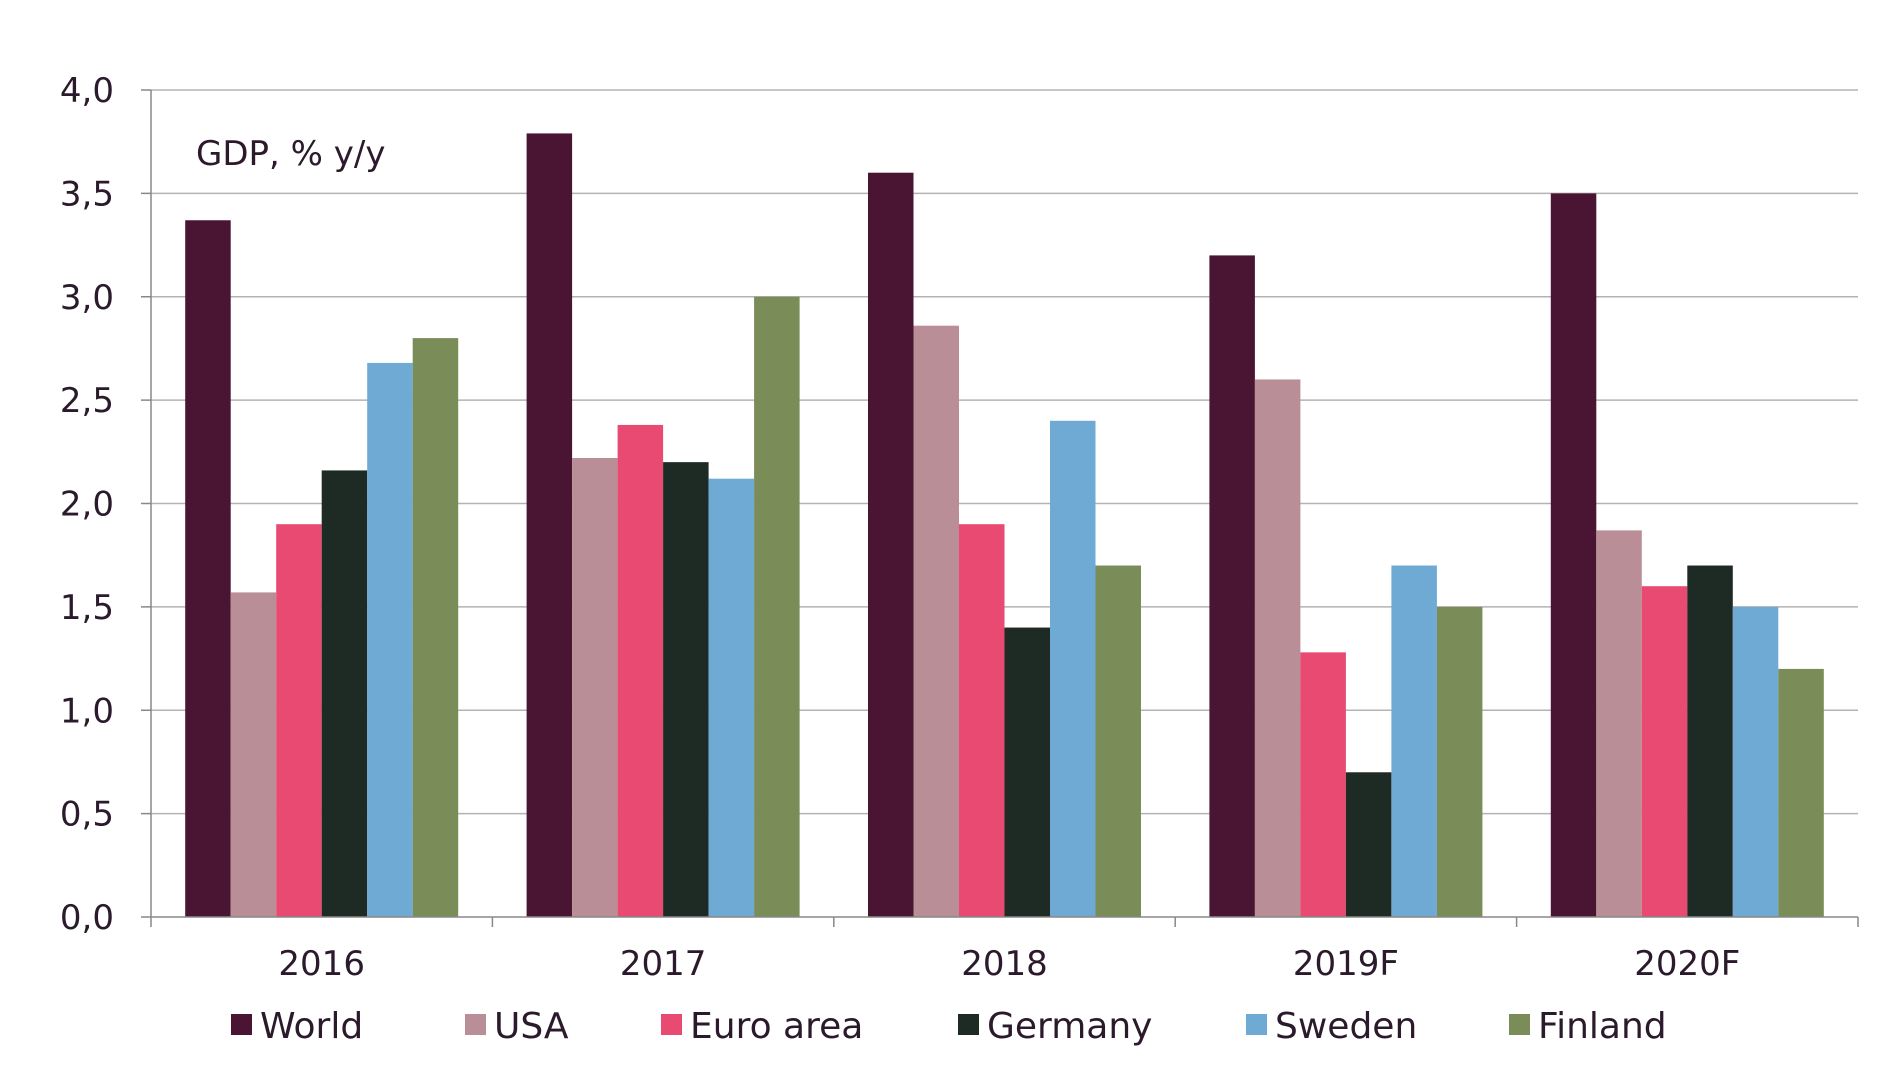 This screenshot has width=1895, height=1080. What do you see at coordinates (475, 1024) in the screenshot?
I see `legend-swatch-usa` at bounding box center [475, 1024].